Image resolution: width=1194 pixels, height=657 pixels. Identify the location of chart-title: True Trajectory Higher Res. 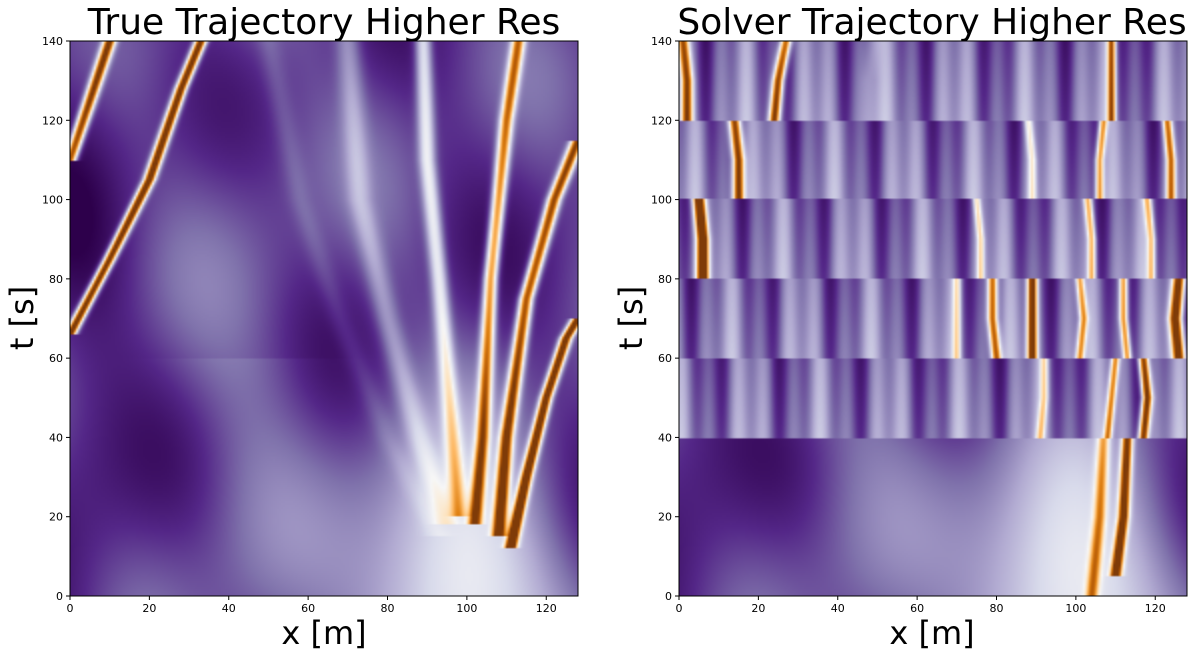
(324, 22).